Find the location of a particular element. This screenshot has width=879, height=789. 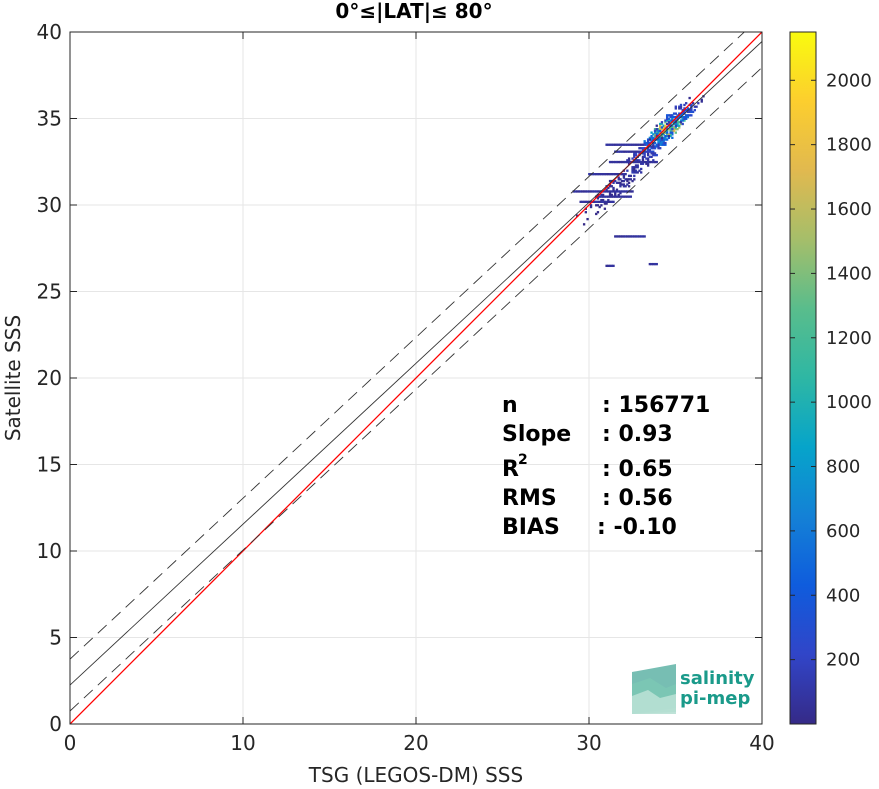

y-tick-label: 35 is located at coordinates (49, 119).